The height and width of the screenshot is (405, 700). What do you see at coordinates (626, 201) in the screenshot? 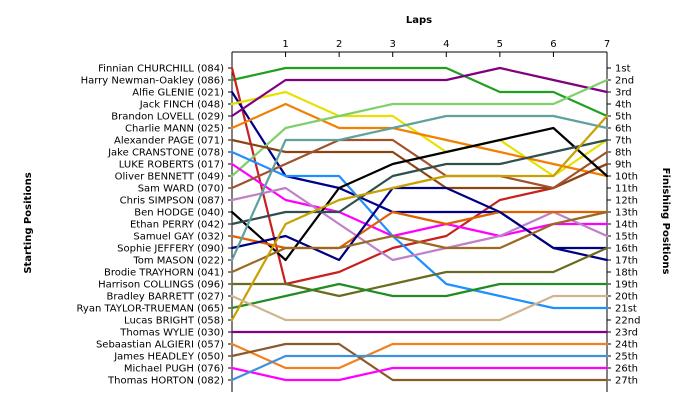
I see `finishing-position-label: 12th` at bounding box center [626, 201].